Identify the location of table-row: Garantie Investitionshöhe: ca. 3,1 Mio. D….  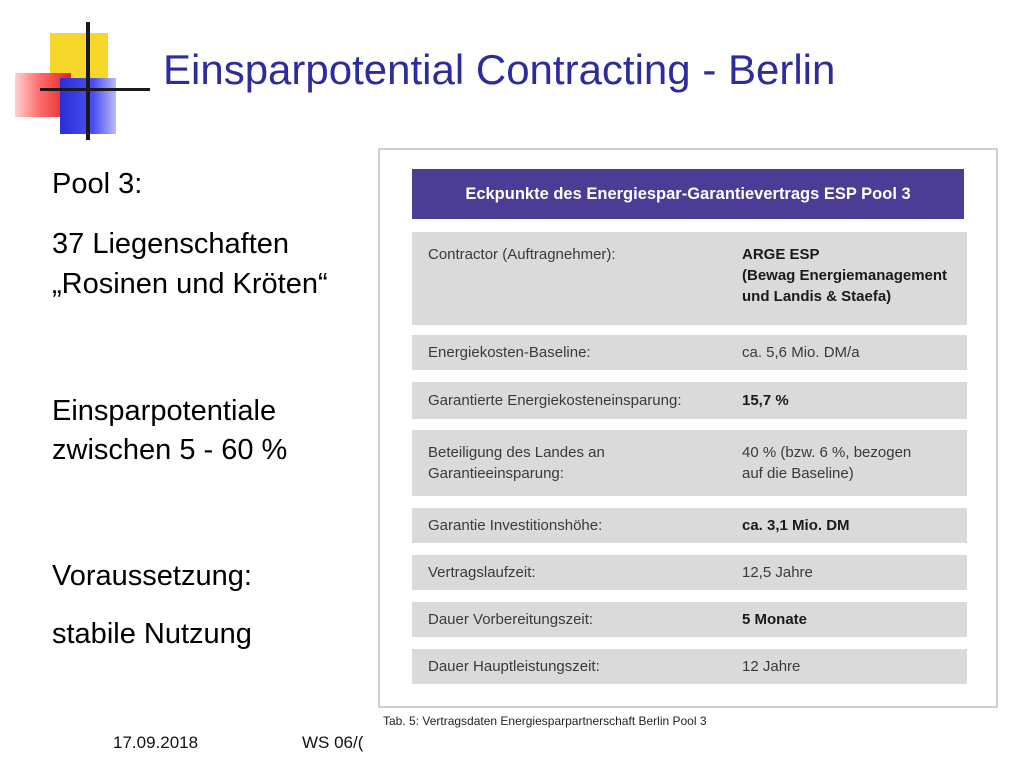
(689, 525).